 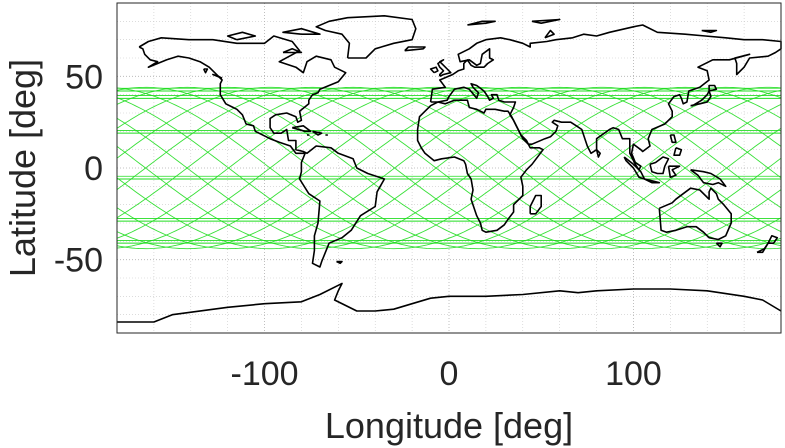 What do you see at coordinates (633, 374) in the screenshot?
I see `x-tick-label: 100` at bounding box center [633, 374].